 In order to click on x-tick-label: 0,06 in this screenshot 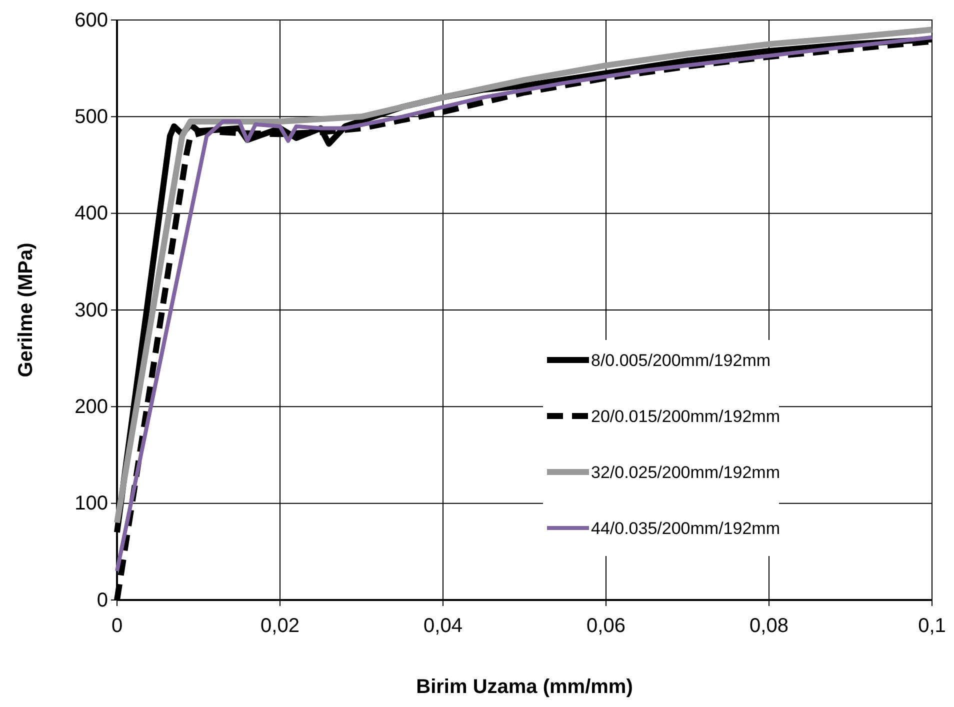, I will do `click(606, 626)`.